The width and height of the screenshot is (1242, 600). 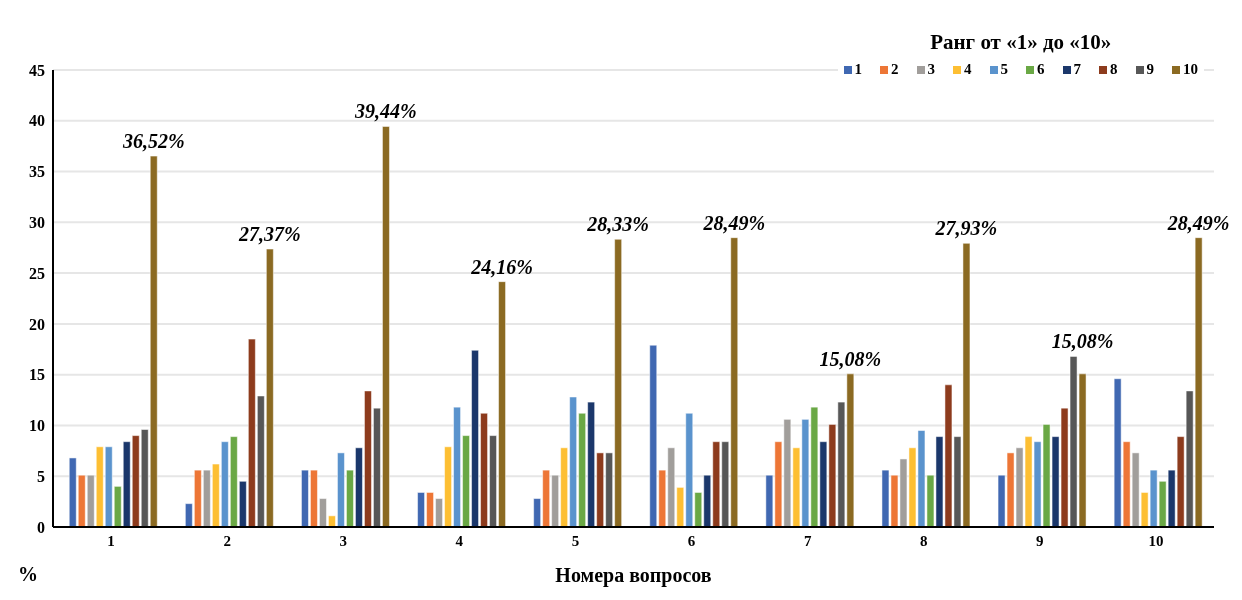 What do you see at coordinates (894, 69) in the screenshot?
I see `legend-label: 2` at bounding box center [894, 69].